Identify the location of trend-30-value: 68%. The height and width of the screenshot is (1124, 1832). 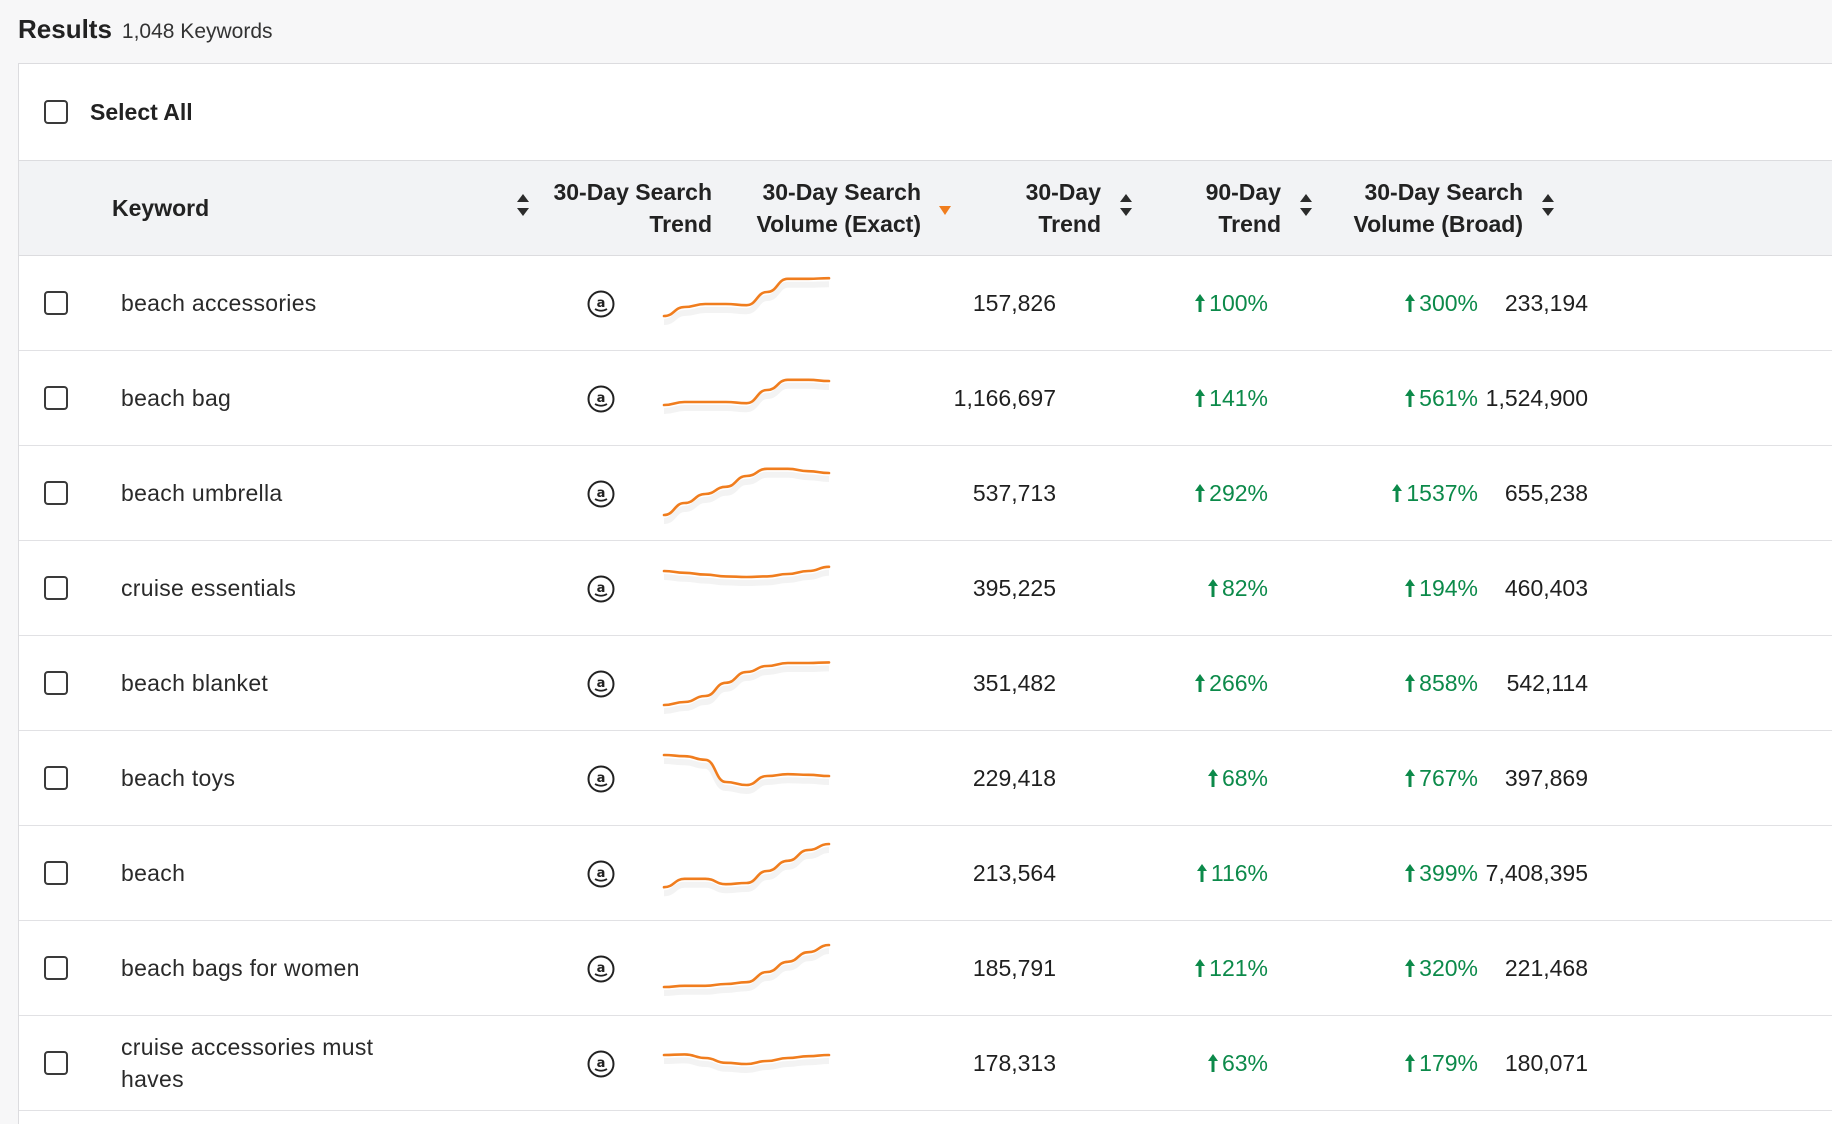
(1237, 778).